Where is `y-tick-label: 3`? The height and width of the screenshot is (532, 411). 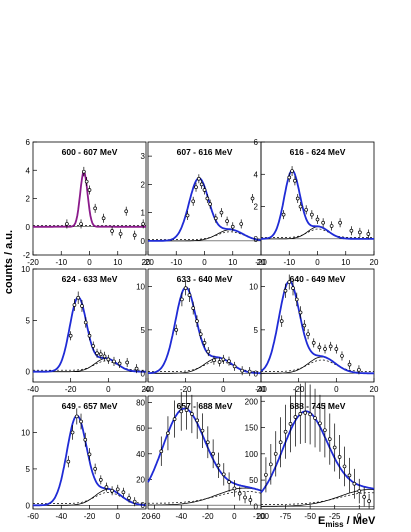
y-tick-label: 3 is located at coordinates (143, 156).